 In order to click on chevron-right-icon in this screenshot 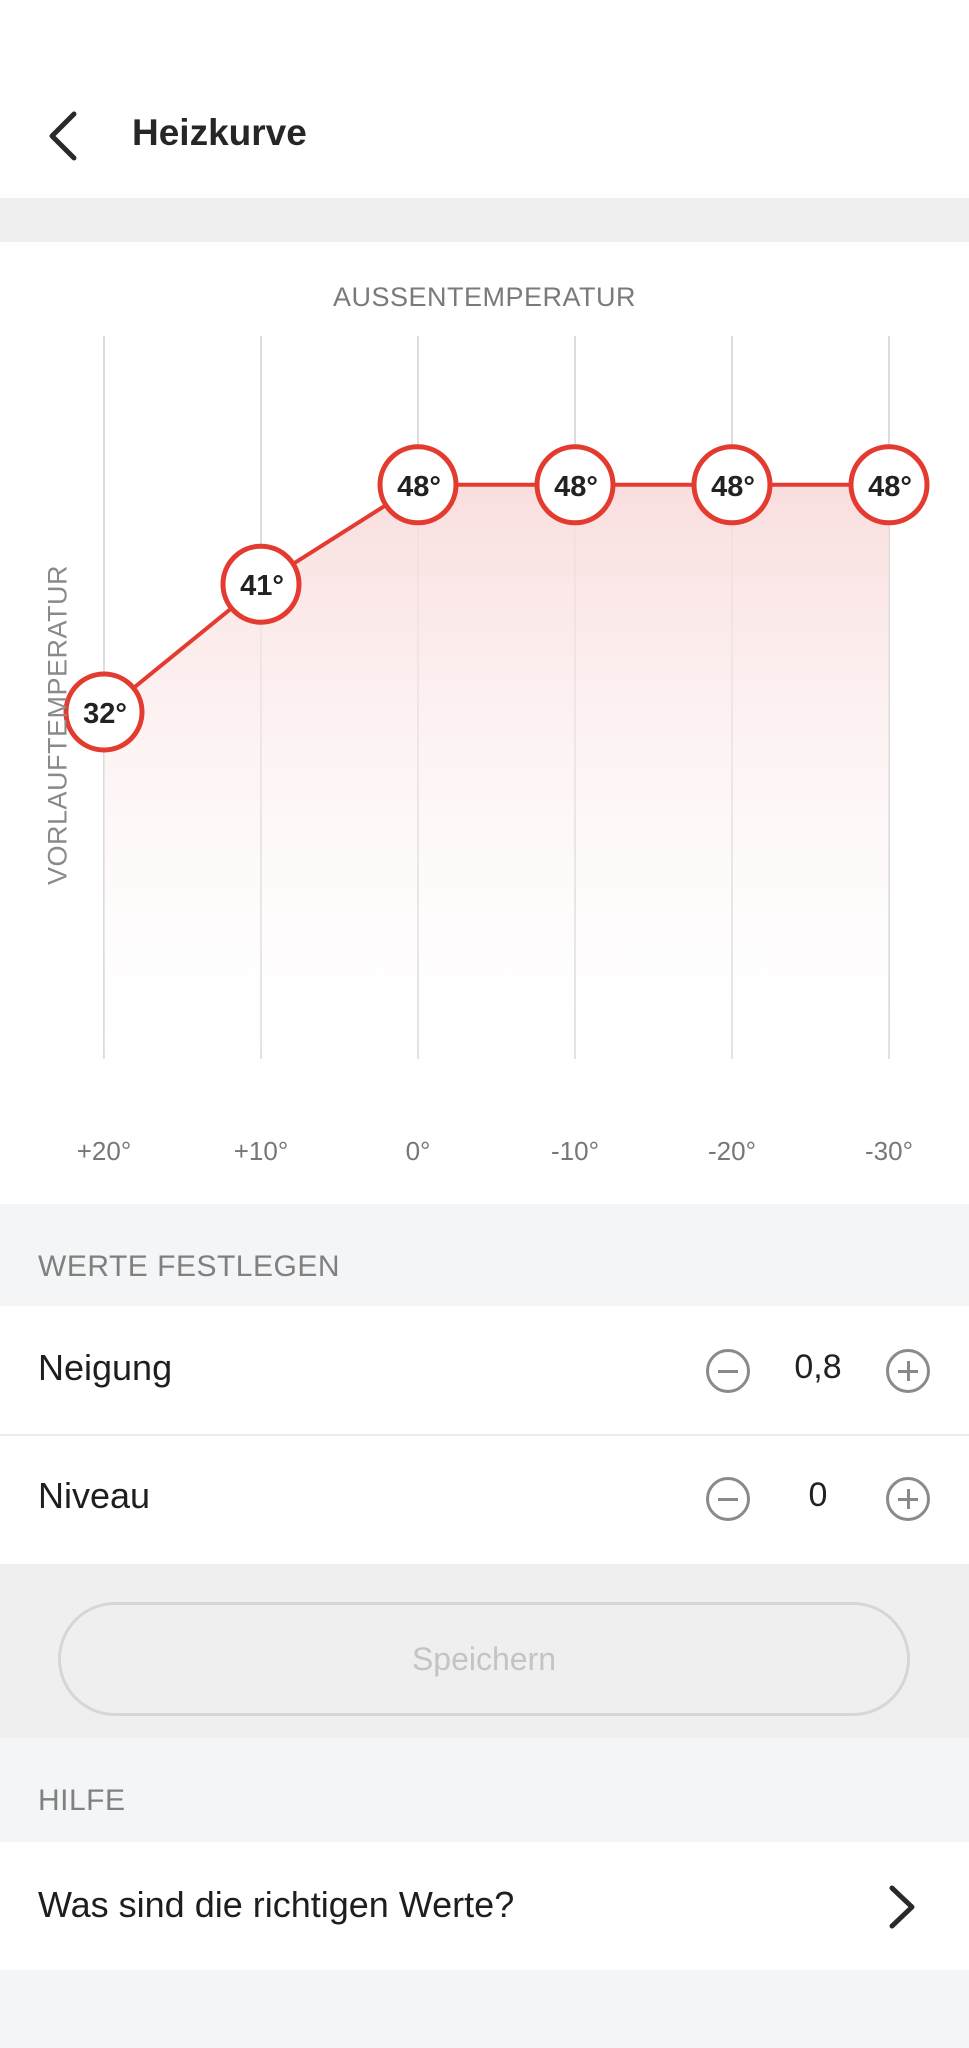, I will do `click(902, 1907)`.